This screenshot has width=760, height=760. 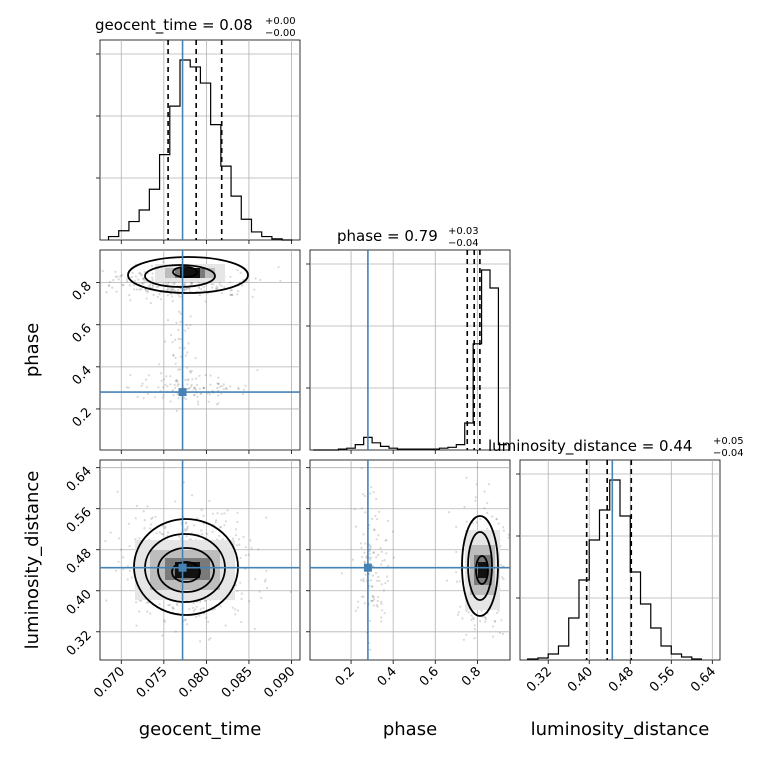 I want to click on tick-label-luminosity-distance: 0.64, so click(x=703, y=679).